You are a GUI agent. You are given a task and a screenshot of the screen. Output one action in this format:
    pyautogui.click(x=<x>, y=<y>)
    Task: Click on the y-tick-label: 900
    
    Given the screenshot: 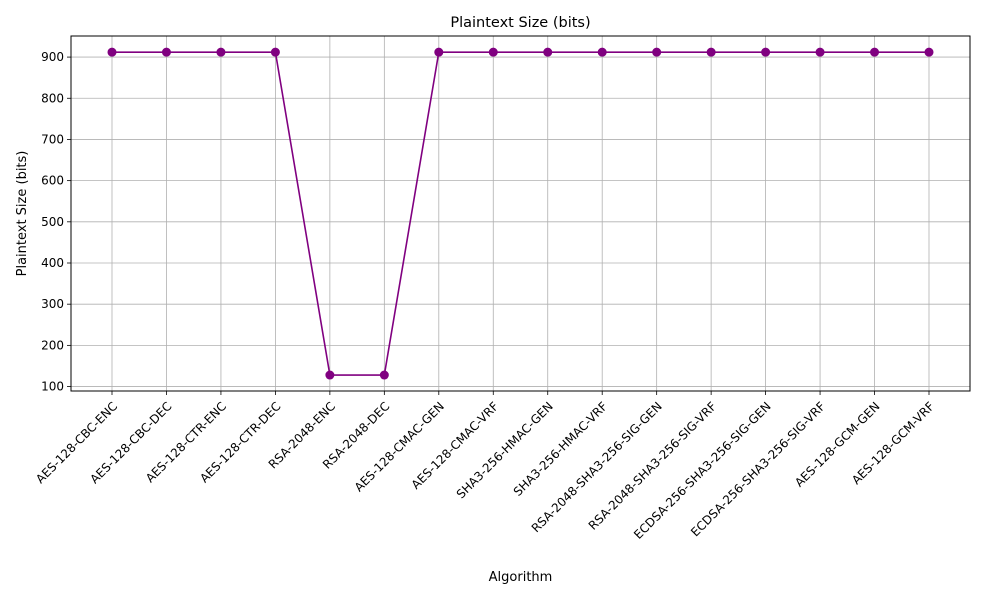 What is the action you would take?
    pyautogui.click(x=52, y=57)
    